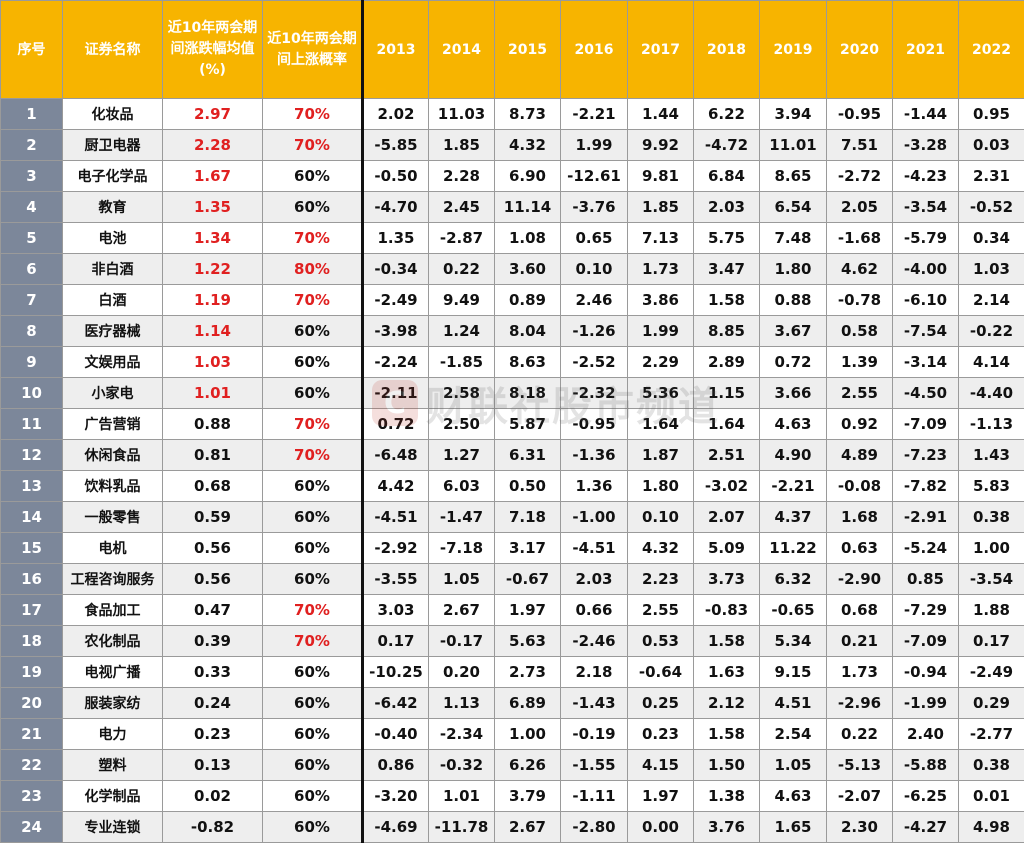  I want to click on year-change: 4.32, so click(660, 548).